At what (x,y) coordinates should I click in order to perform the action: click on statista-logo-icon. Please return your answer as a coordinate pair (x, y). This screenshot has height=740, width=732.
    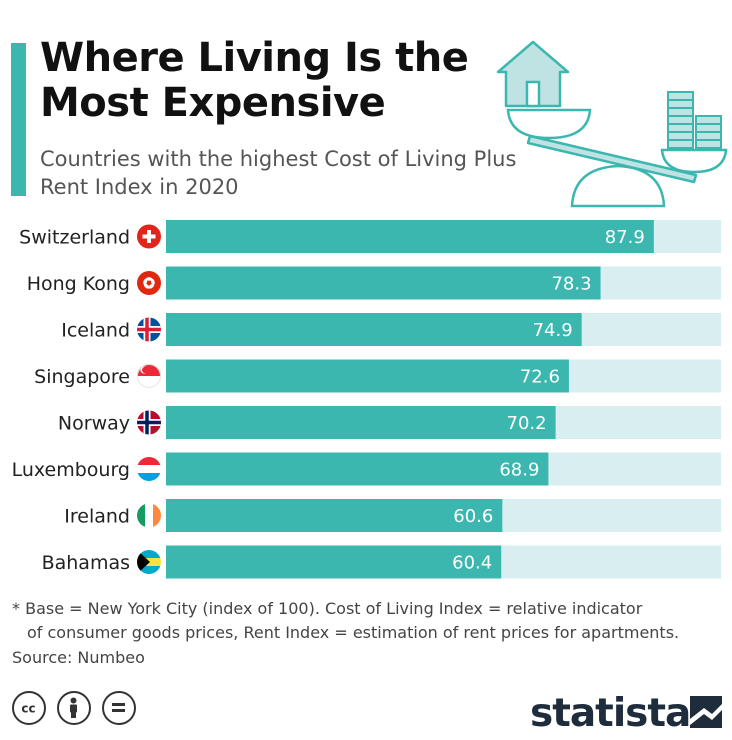
    Looking at the image, I should click on (706, 712).